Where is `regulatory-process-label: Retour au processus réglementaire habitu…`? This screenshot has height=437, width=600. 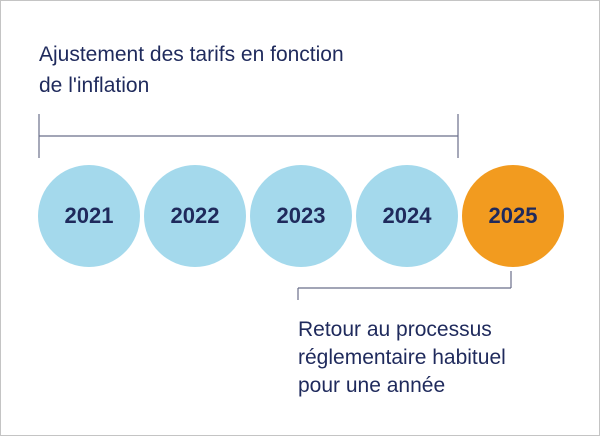
regulatory-process-label: Retour au processus réglementaire habitu… is located at coordinates (443, 358).